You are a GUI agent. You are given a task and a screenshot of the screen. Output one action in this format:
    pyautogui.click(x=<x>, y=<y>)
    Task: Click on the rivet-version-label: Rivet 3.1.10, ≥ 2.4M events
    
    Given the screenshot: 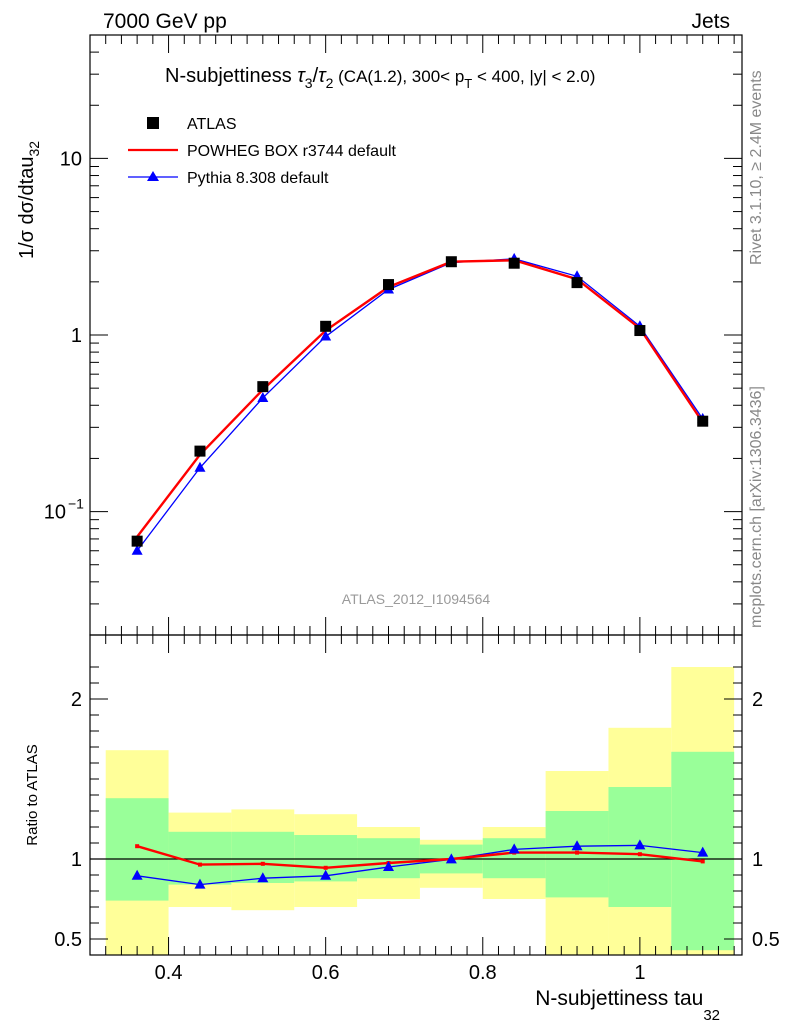 What is the action you would take?
    pyautogui.click(x=756, y=167)
    